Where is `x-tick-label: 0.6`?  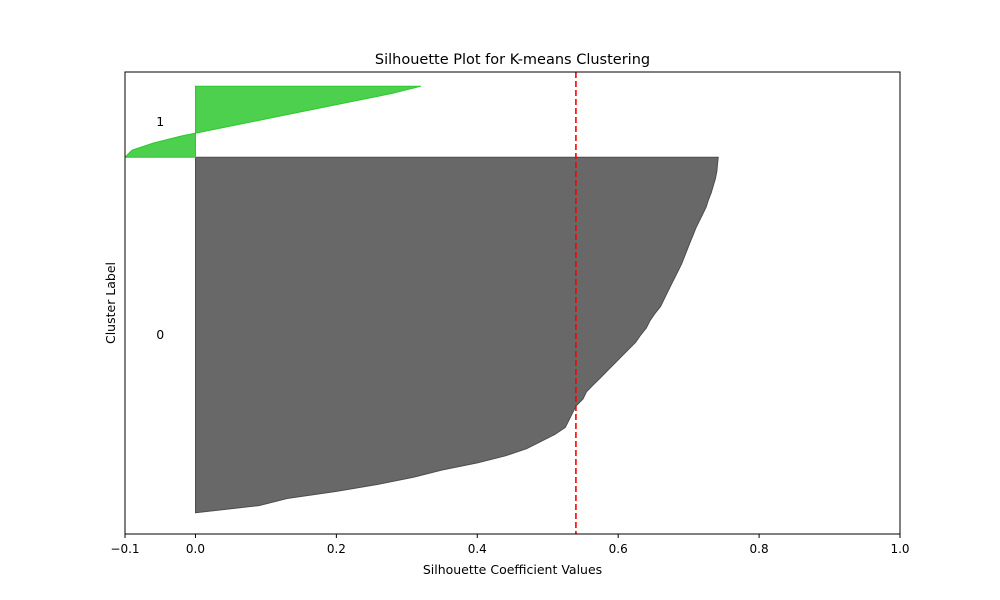 x-tick-label: 0.6 is located at coordinates (618, 549).